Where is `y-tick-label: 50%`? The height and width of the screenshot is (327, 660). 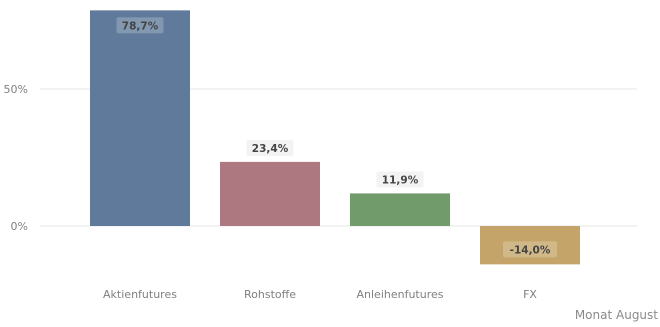
y-tick-label: 50% is located at coordinates (16, 89).